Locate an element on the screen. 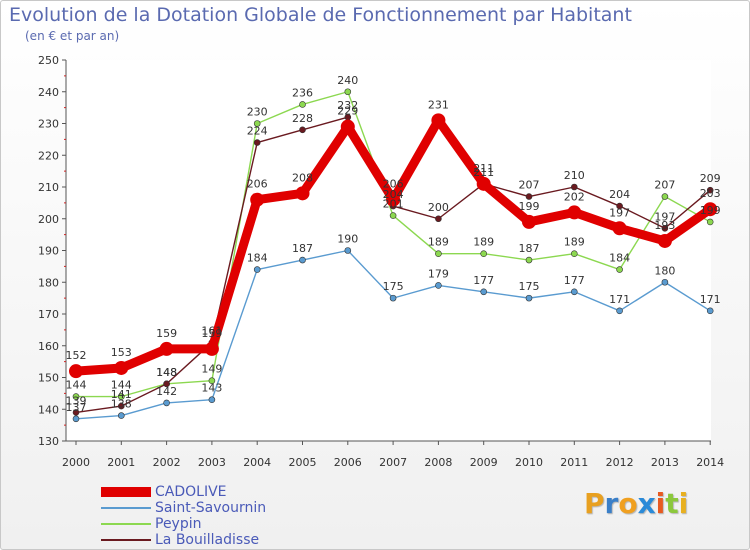  legend-label: Peypin is located at coordinates (178, 524).